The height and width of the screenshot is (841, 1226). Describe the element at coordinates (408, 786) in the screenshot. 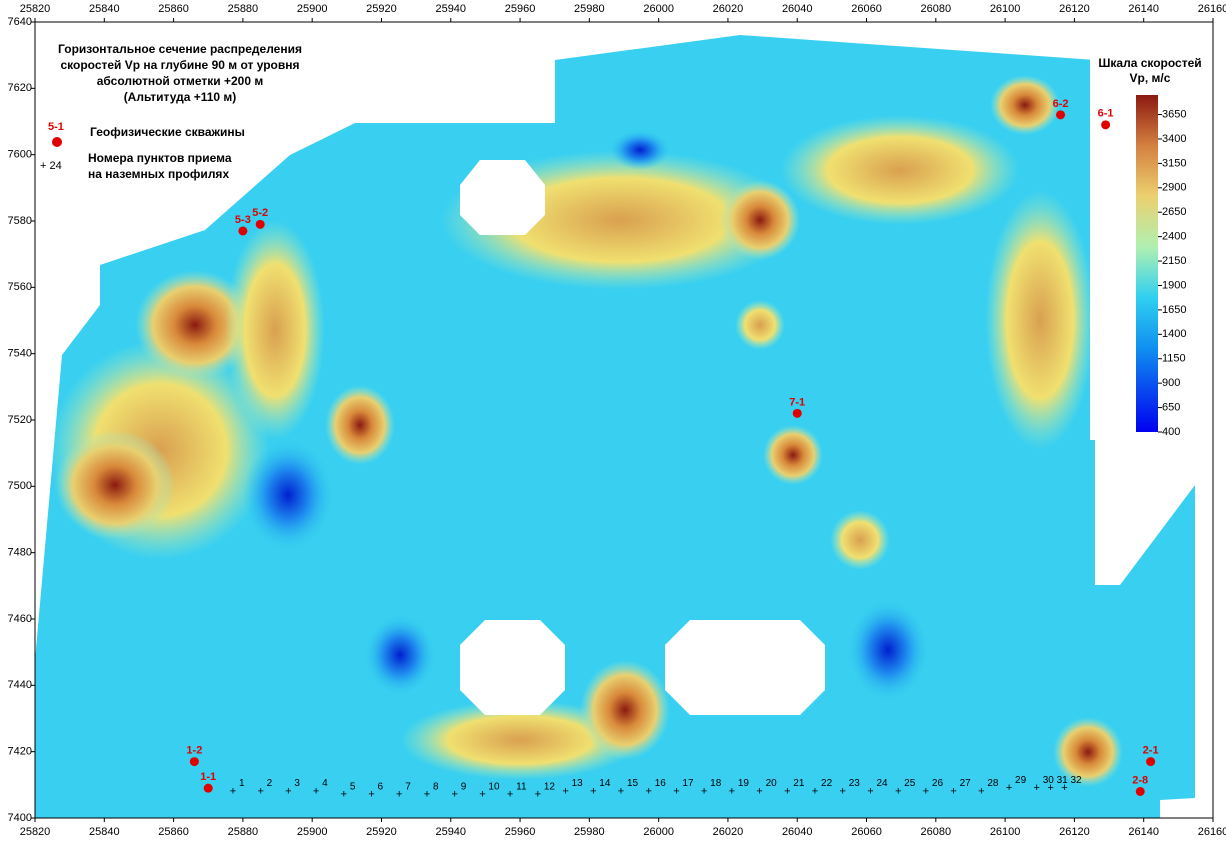

I see `receiver-label: 7` at that location.